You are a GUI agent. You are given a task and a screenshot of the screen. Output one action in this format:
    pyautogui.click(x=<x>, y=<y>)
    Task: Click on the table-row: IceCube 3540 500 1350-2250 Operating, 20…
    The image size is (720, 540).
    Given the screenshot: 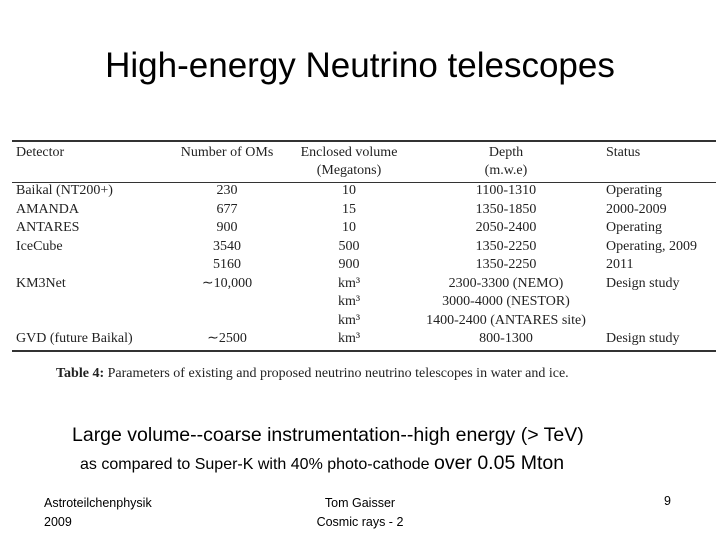 What is the action you would take?
    pyautogui.click(x=364, y=247)
    